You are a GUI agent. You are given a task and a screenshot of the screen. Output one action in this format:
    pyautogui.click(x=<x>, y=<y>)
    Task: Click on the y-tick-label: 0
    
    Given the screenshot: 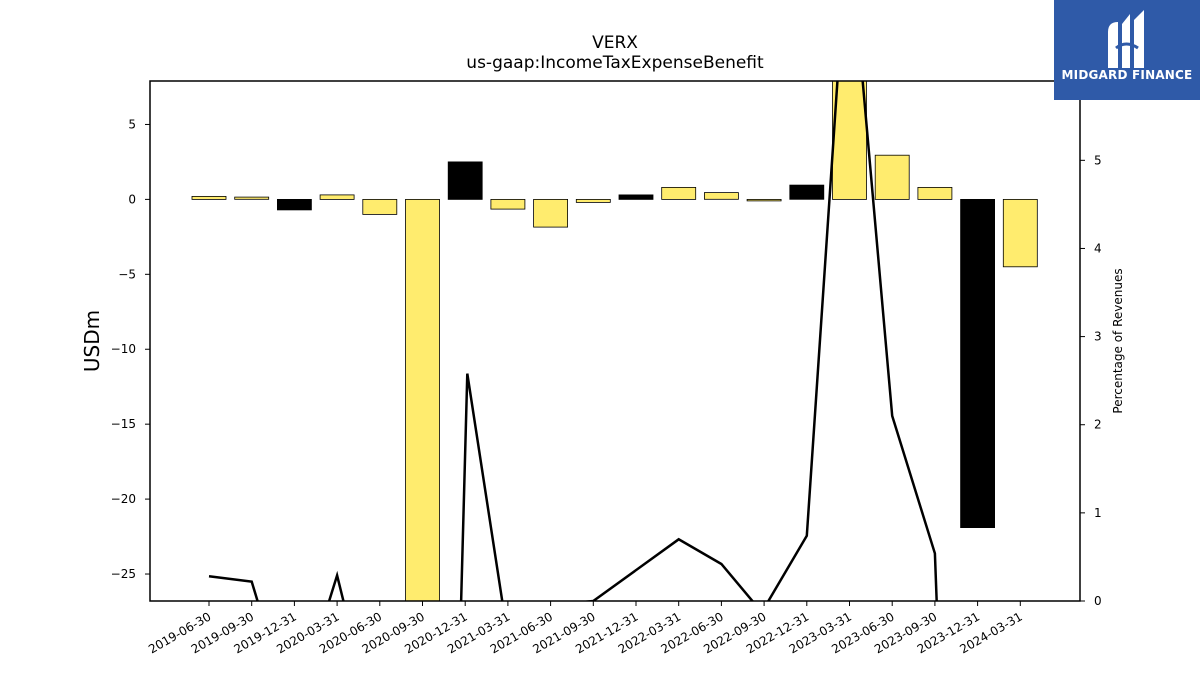 What is the action you would take?
    pyautogui.click(x=132, y=199)
    